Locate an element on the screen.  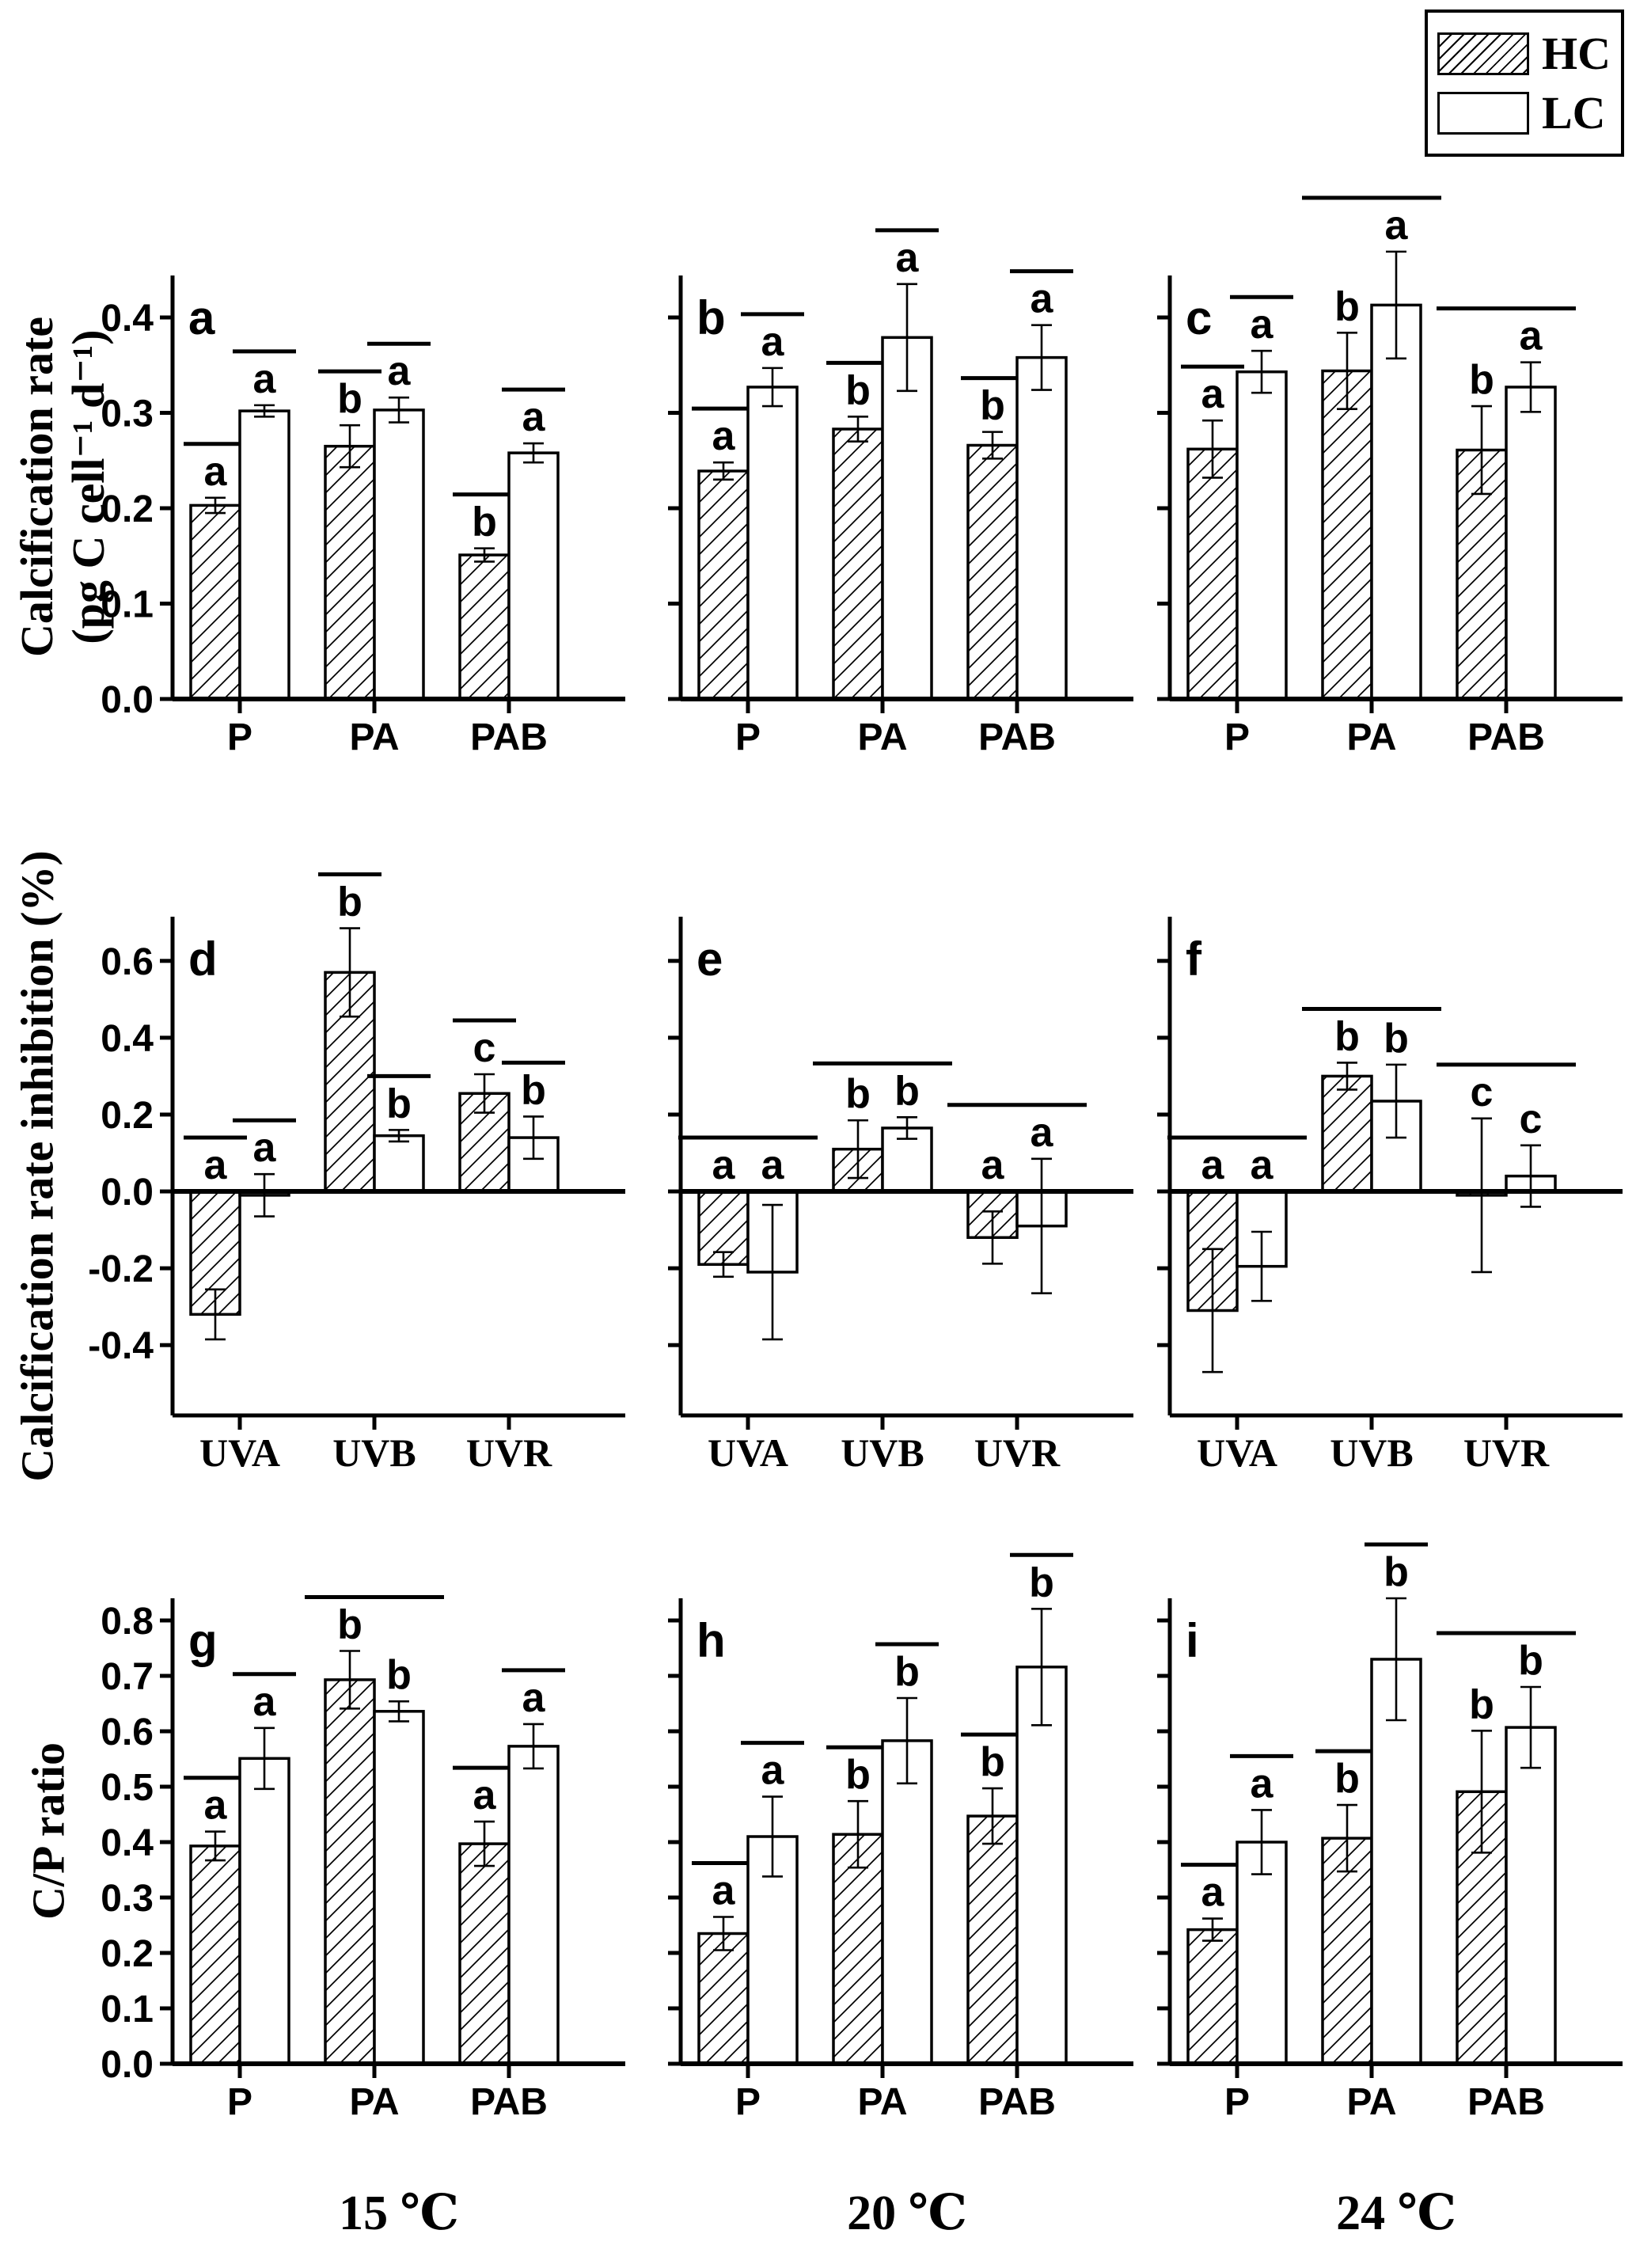
sig-letter-g-HC-P: a is located at coordinates (216, 1806).